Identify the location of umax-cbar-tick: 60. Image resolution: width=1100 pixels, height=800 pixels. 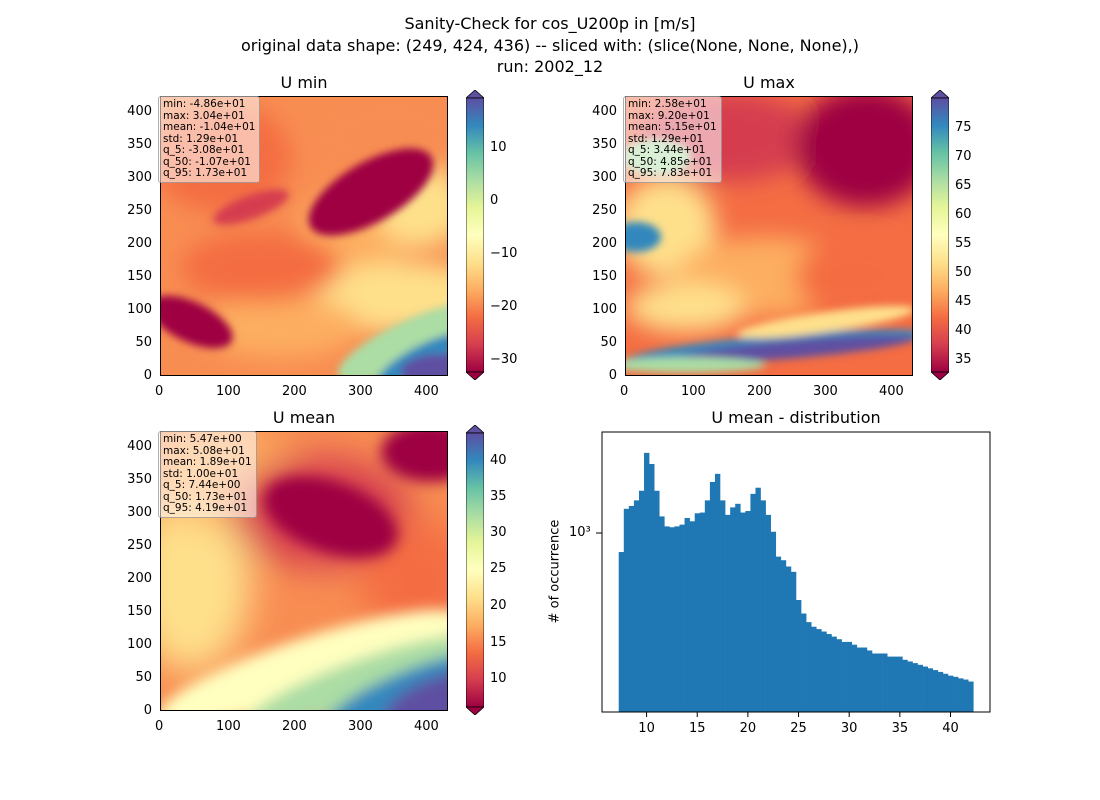
(963, 214).